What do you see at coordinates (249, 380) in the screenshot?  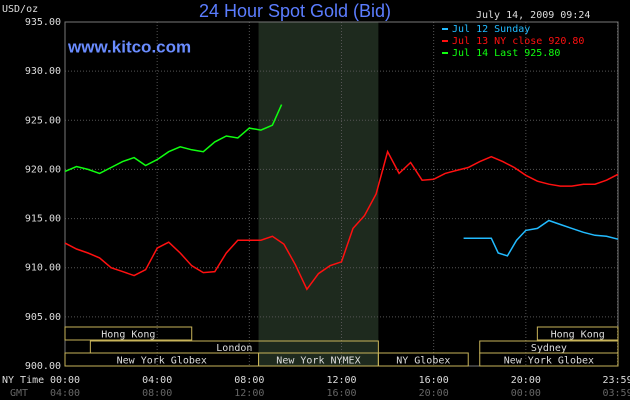 I see `x-tick-label: 08:00` at bounding box center [249, 380].